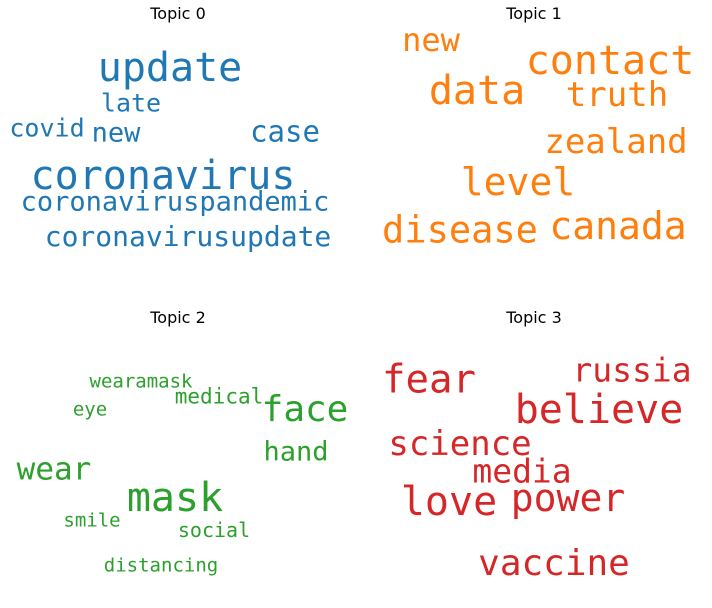  Describe the element at coordinates (285, 131) in the screenshot. I see `topic-0-word-case: case` at that location.